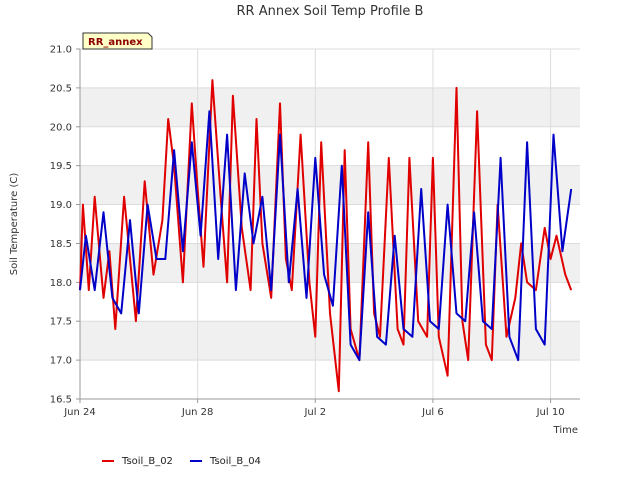 The image size is (640, 480). I want to click on y-tick-label: 17.0, so click(61, 361).